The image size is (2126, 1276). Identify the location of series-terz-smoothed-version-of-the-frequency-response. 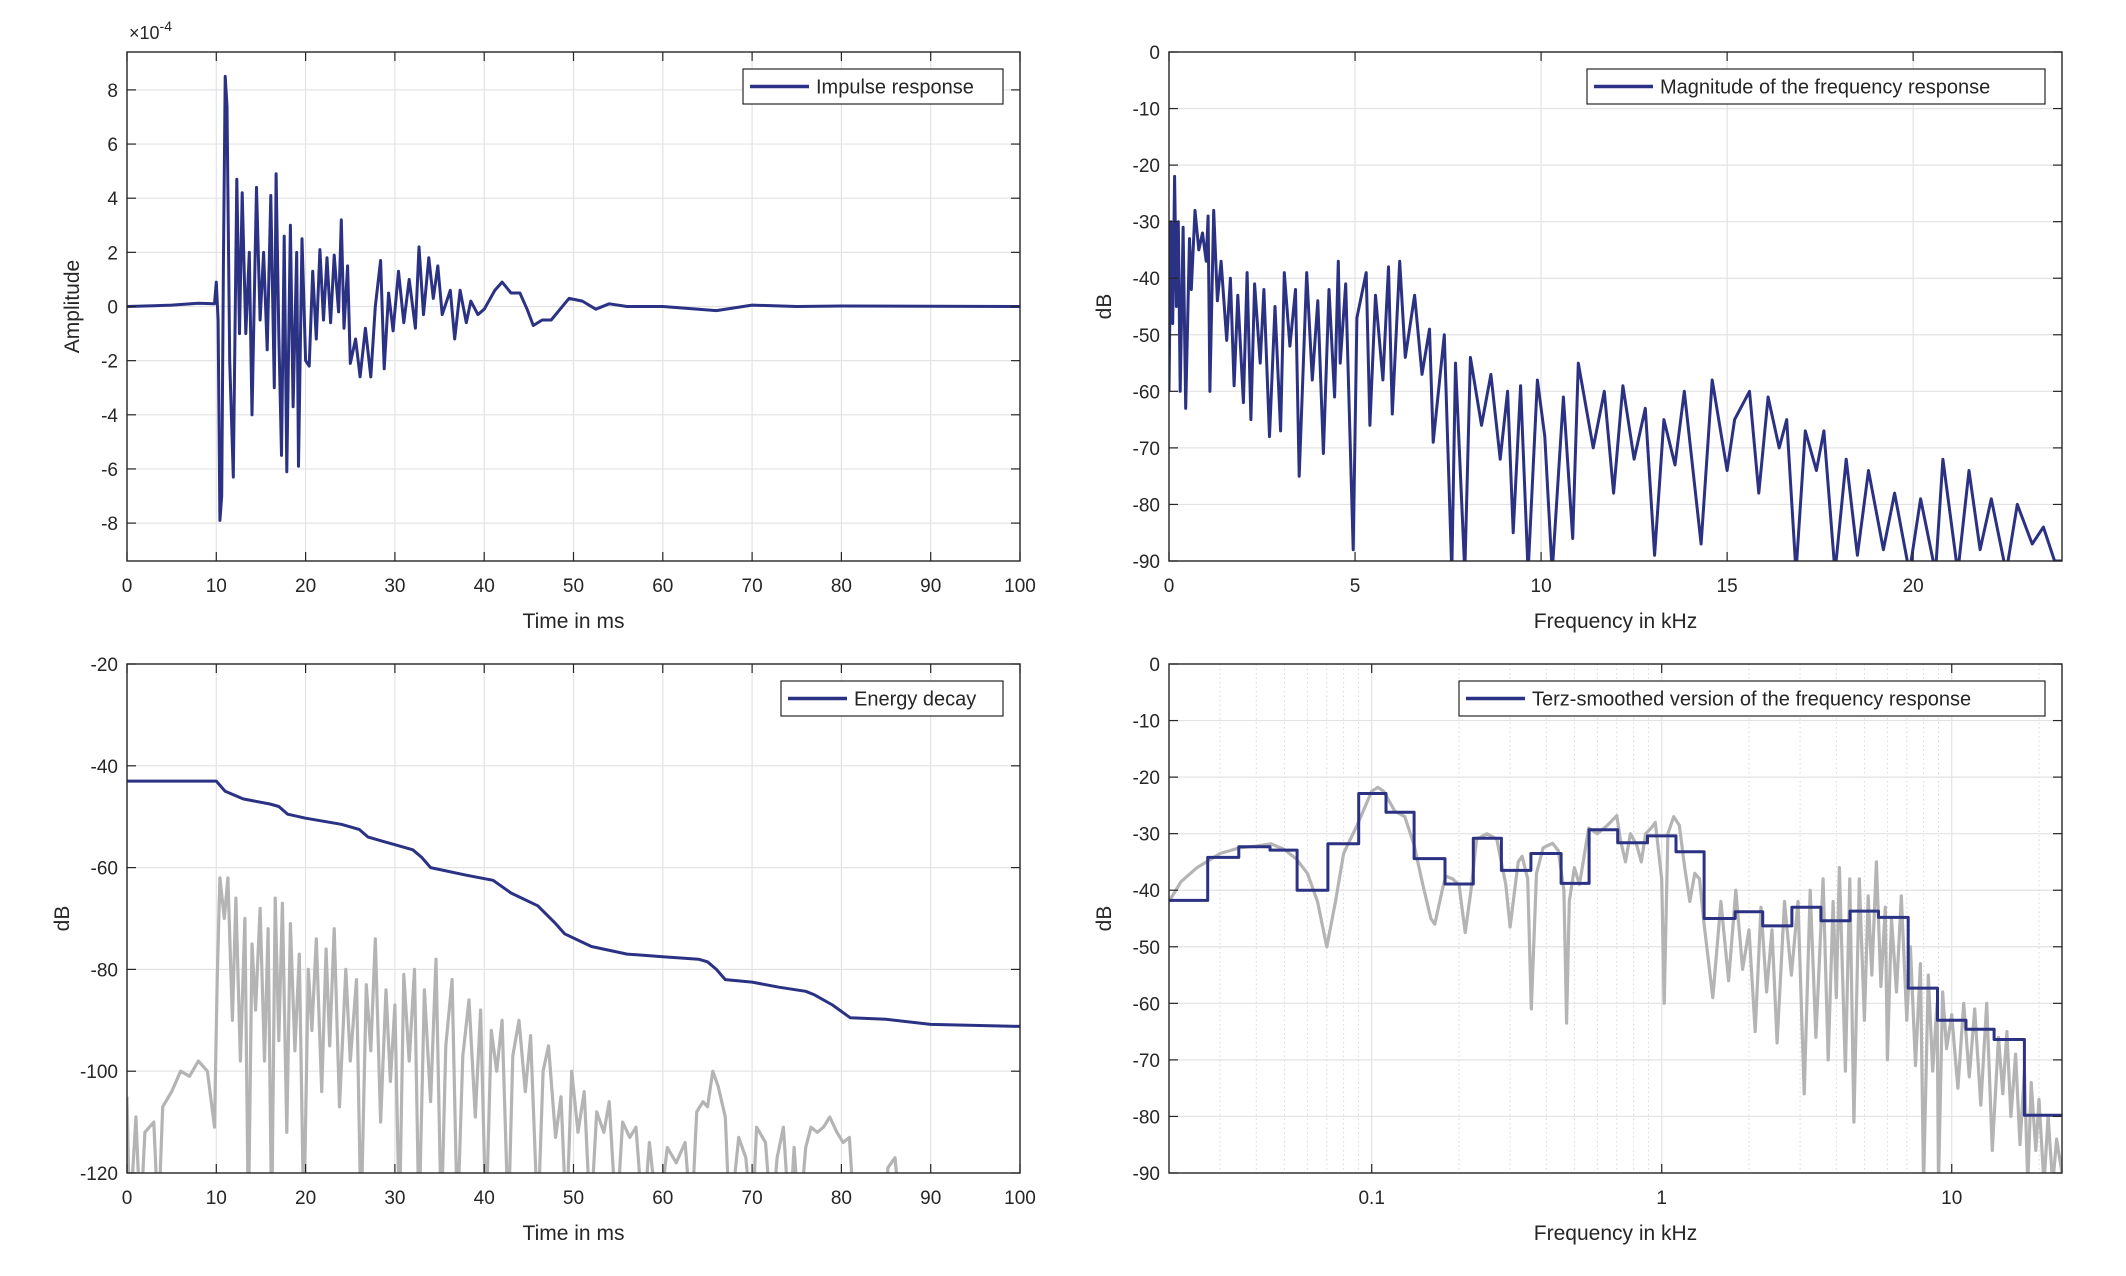
(1615, 954).